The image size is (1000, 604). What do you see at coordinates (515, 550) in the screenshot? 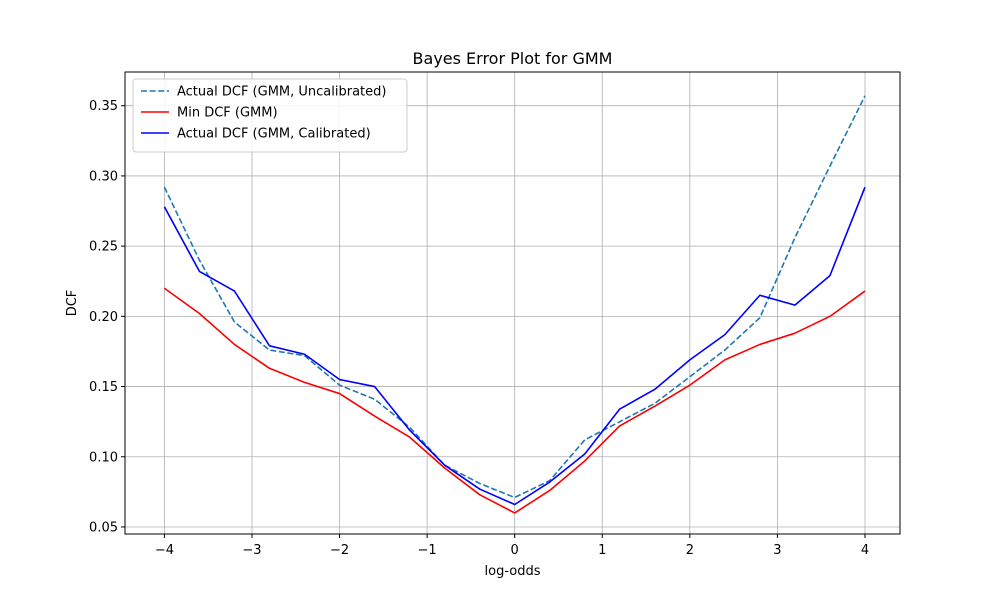
I see `x-tick-label: 0` at bounding box center [515, 550].